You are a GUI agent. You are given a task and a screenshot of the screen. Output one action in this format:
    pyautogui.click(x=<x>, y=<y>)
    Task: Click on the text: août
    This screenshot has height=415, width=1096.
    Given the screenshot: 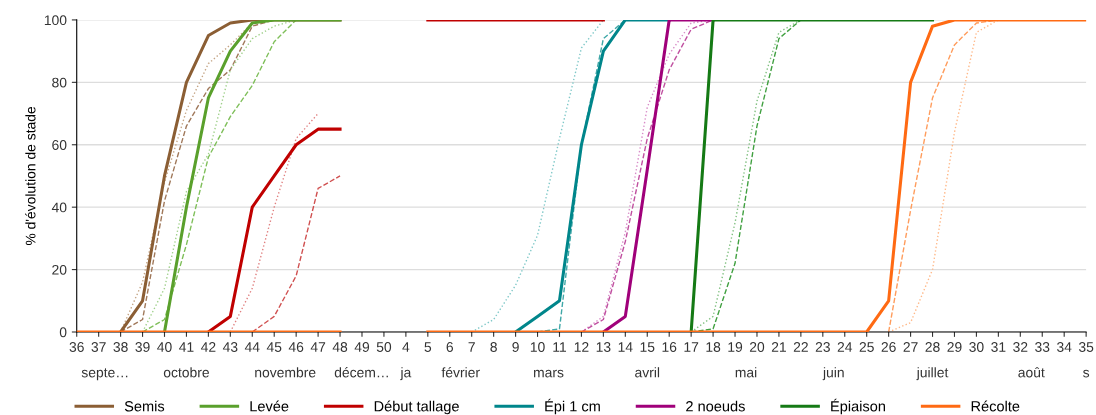 What is the action you would take?
    pyautogui.click(x=1031, y=372)
    